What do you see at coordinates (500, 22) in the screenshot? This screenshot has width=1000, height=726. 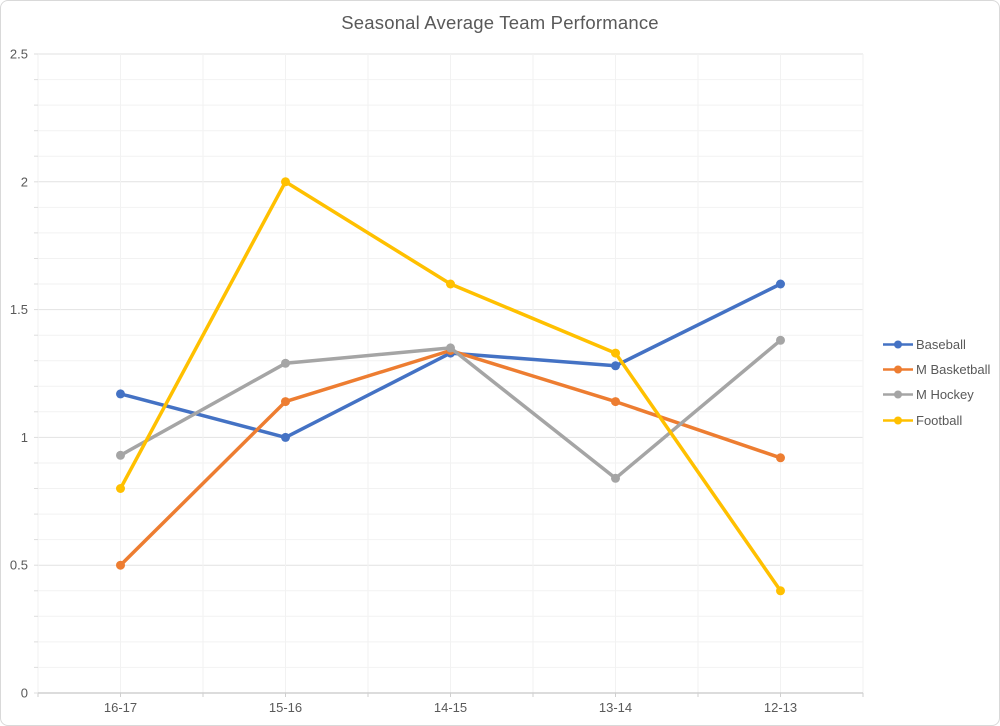 I see `chart-title: Seasonal Average Team Performance` at bounding box center [500, 22].